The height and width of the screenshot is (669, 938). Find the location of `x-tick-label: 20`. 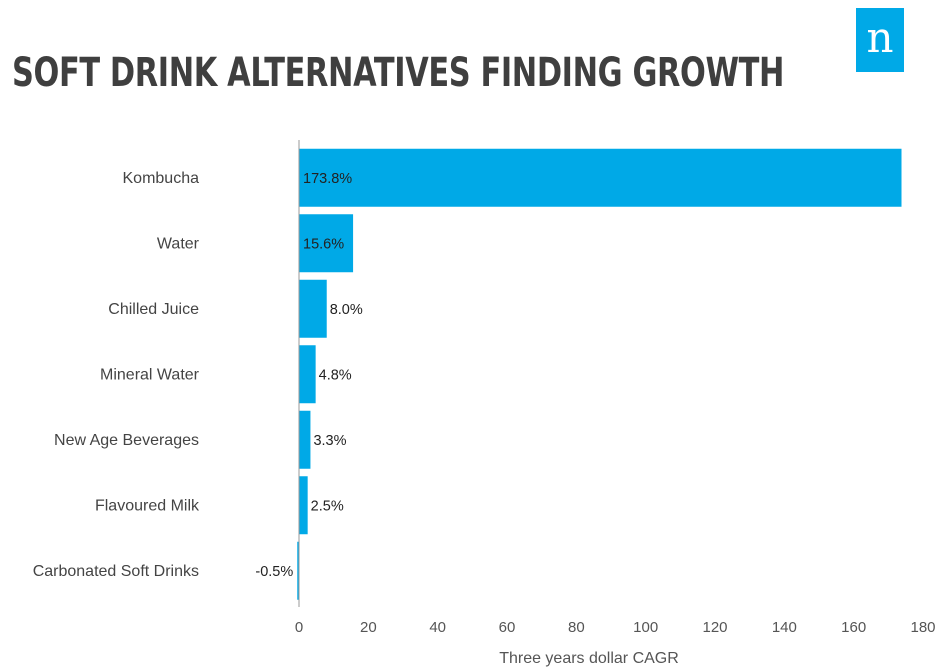

x-tick-label: 20 is located at coordinates (368, 627).